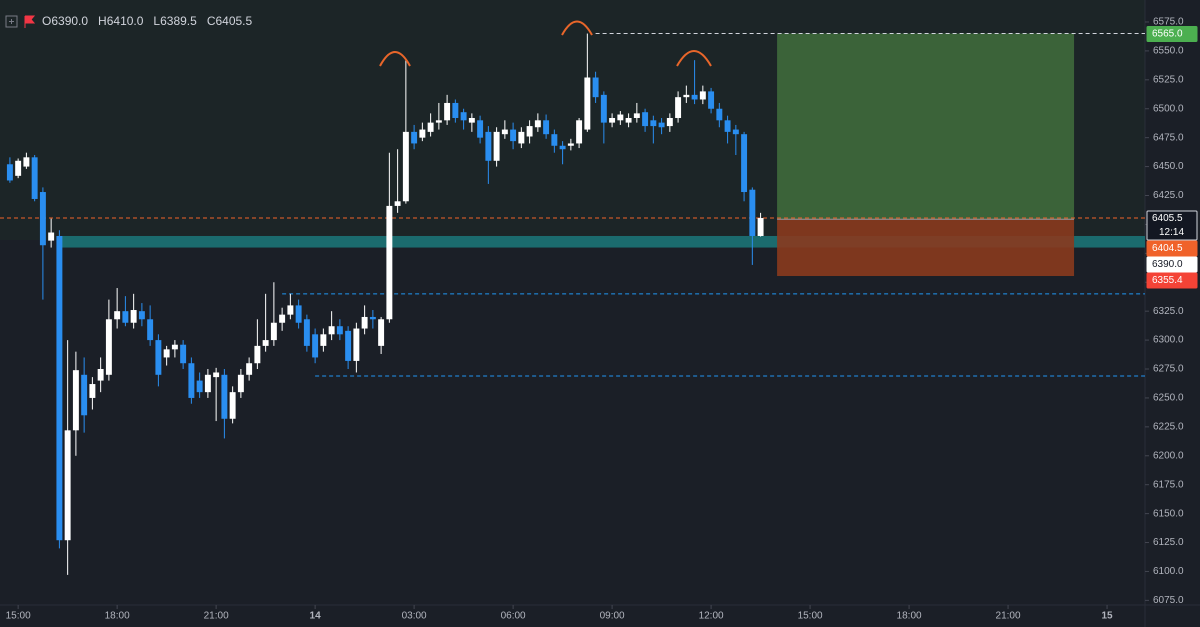 This screenshot has width=1200, height=627. What do you see at coordinates (1168, 542) in the screenshot?
I see `y-tick-label: 6125.0` at bounding box center [1168, 542].